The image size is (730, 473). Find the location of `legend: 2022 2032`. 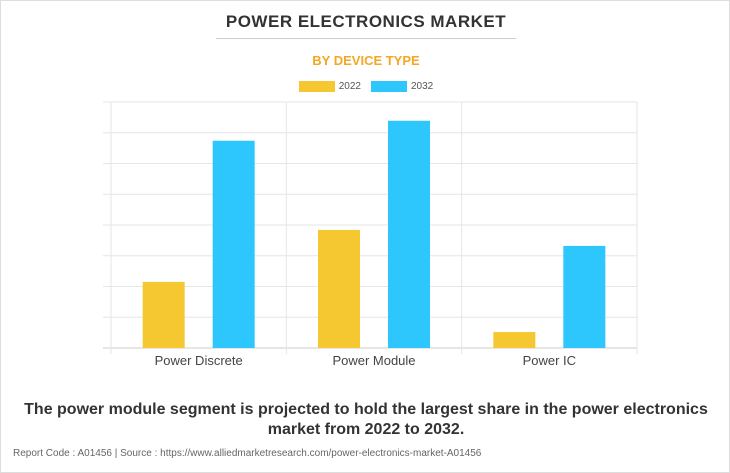

legend: 2022 2032 is located at coordinates (365, 86).